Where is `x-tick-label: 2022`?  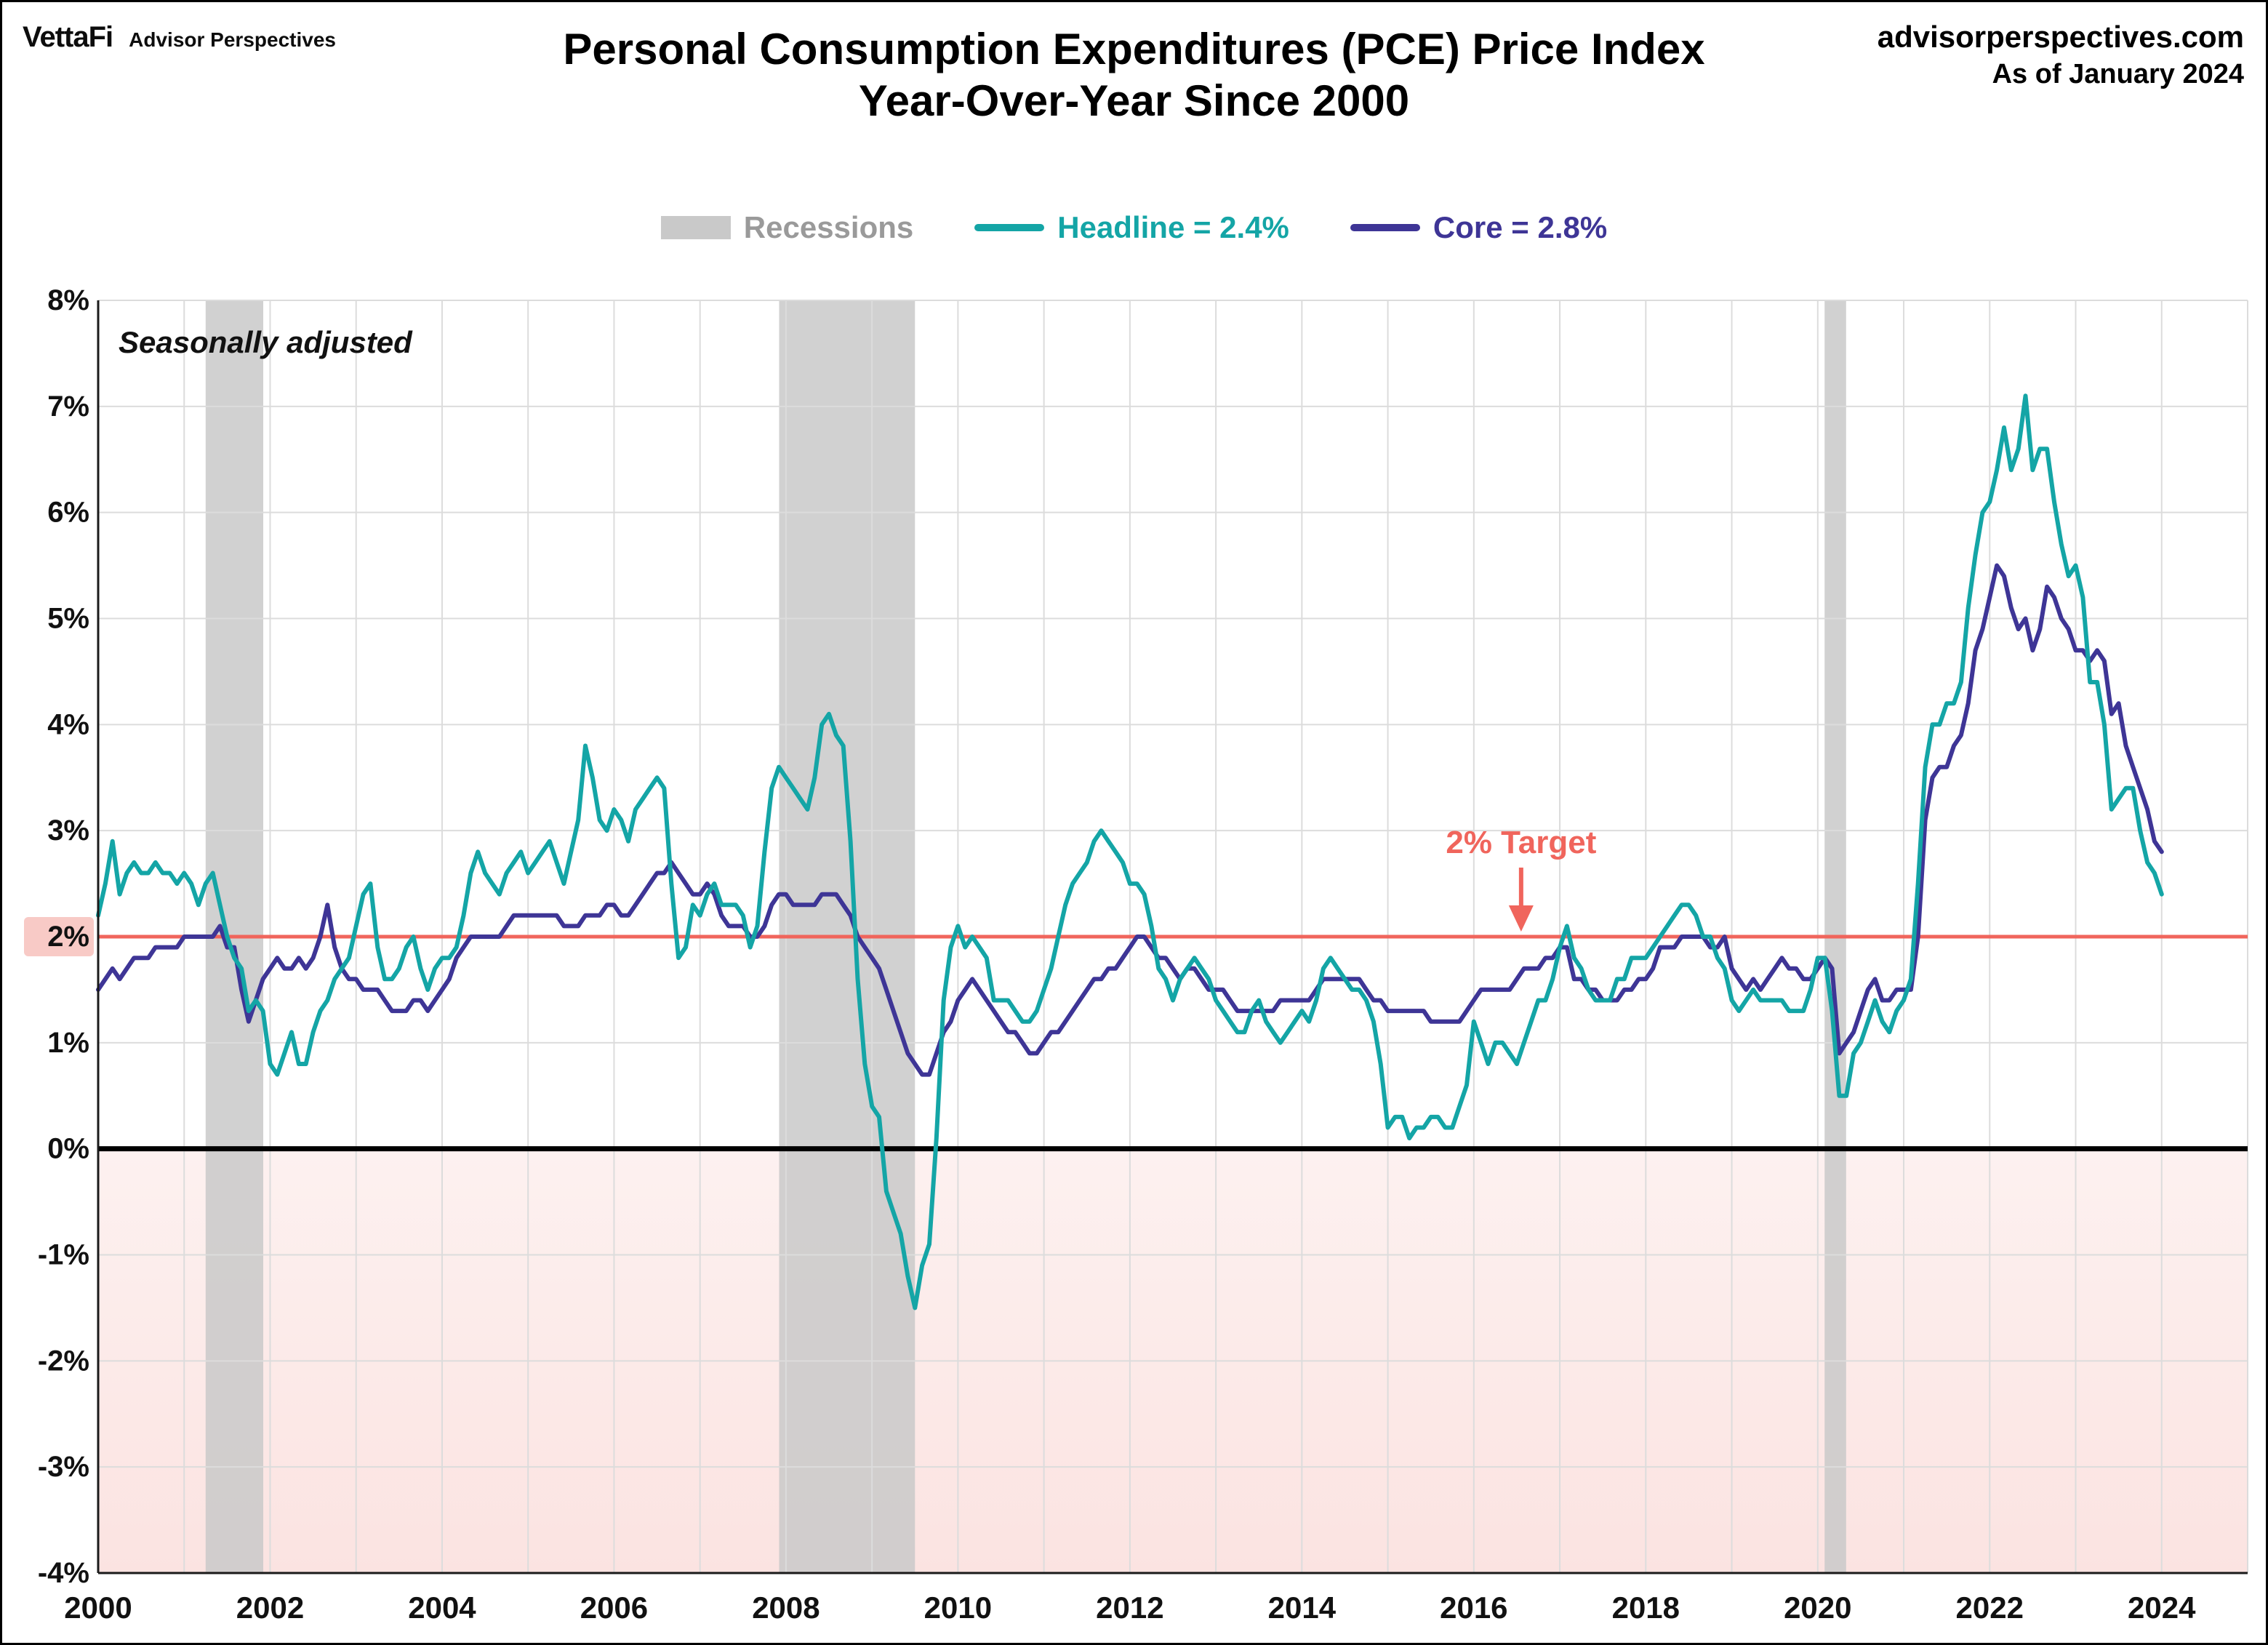
x-tick-label: 2022 is located at coordinates (1990, 1607).